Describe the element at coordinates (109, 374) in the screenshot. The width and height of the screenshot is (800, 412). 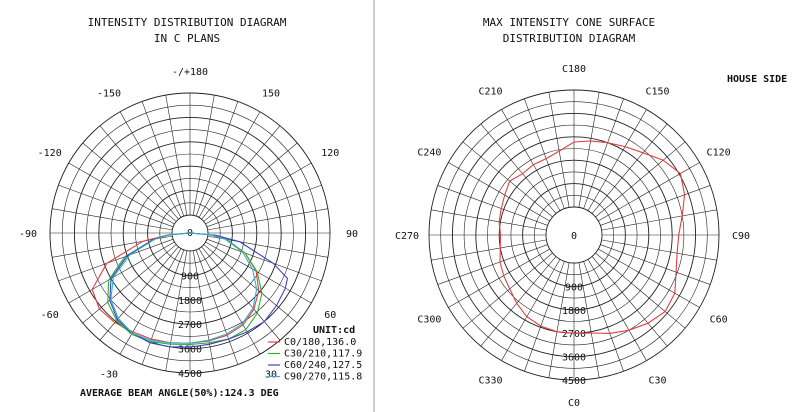
I see `left-angle-label: -30` at that location.